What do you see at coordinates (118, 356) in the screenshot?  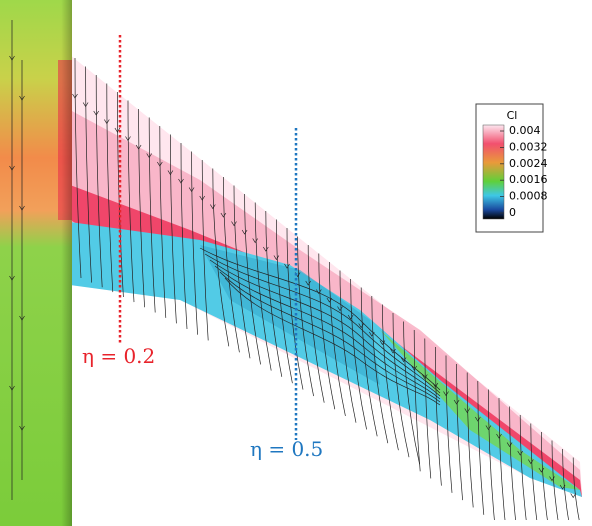 I see `annotation: η = 0.2` at bounding box center [118, 356].